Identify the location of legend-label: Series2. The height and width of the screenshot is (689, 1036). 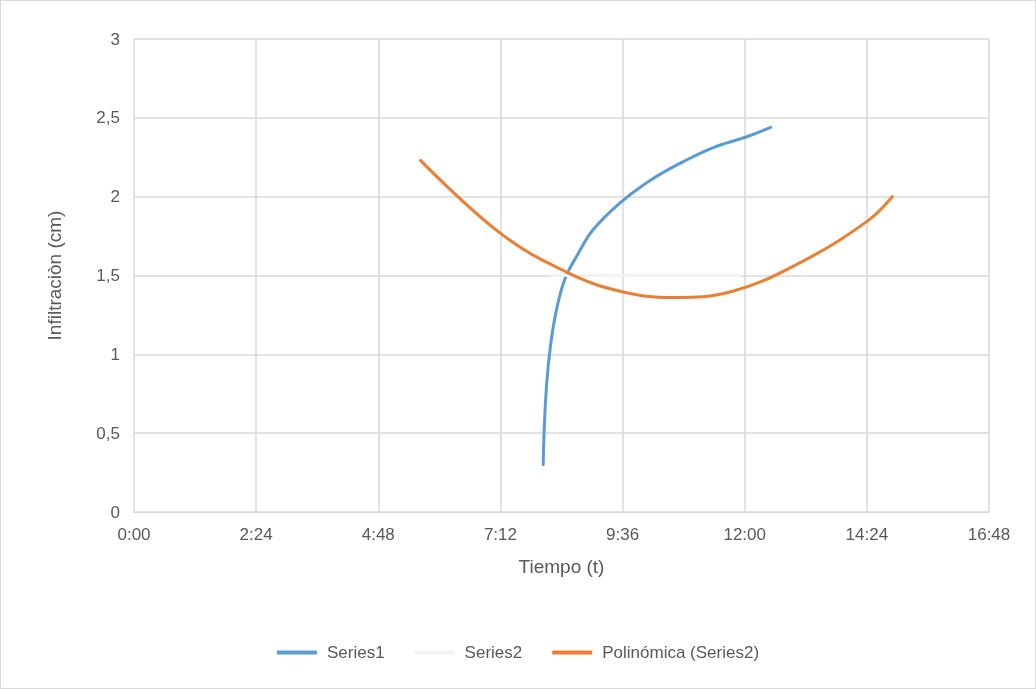
(493, 652).